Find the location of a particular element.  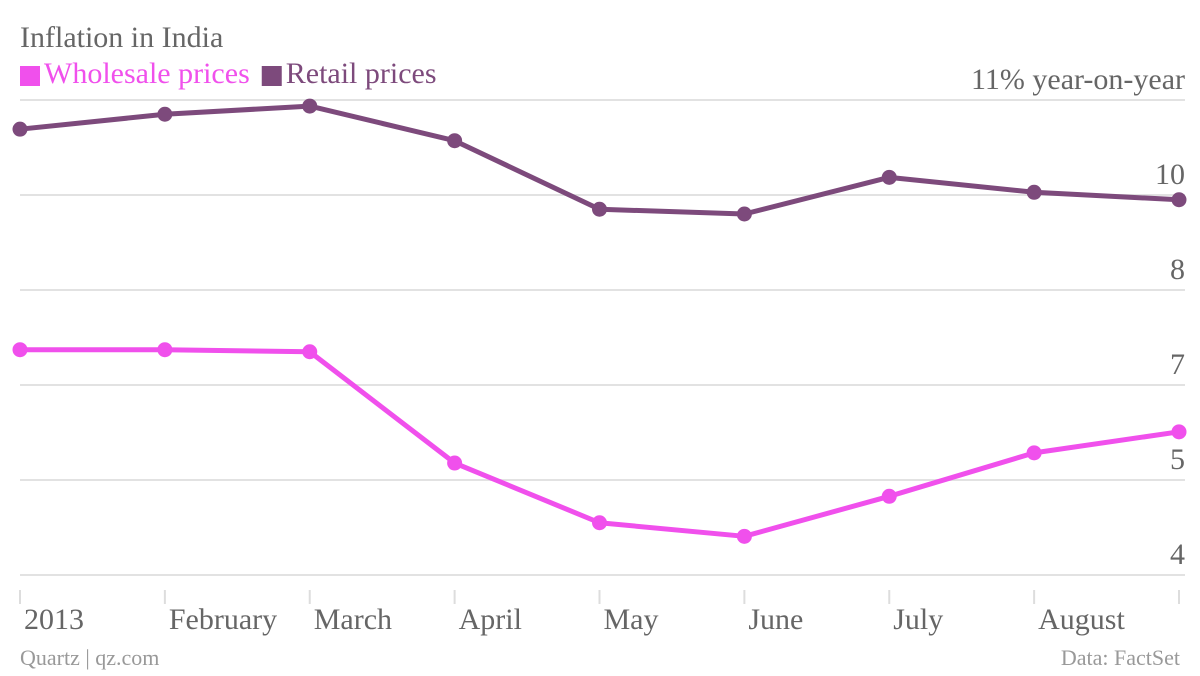

x-tick-label: August is located at coordinates (1081, 619).